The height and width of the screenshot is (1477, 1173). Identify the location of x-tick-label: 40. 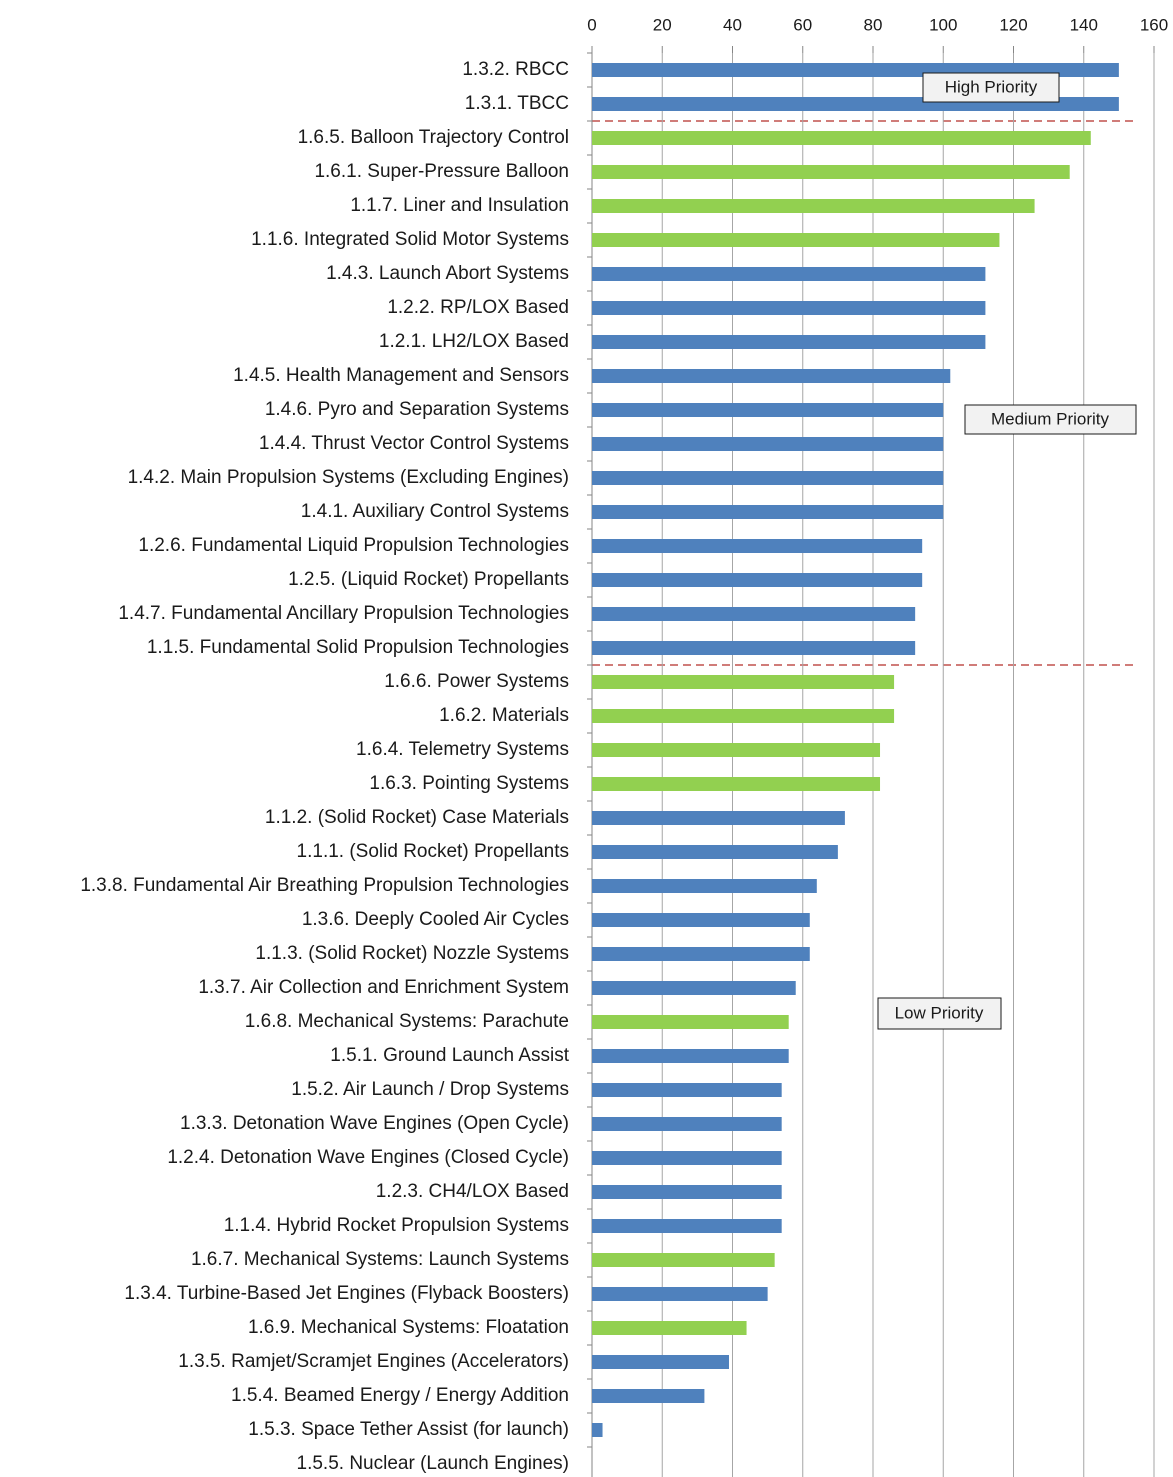
(732, 24).